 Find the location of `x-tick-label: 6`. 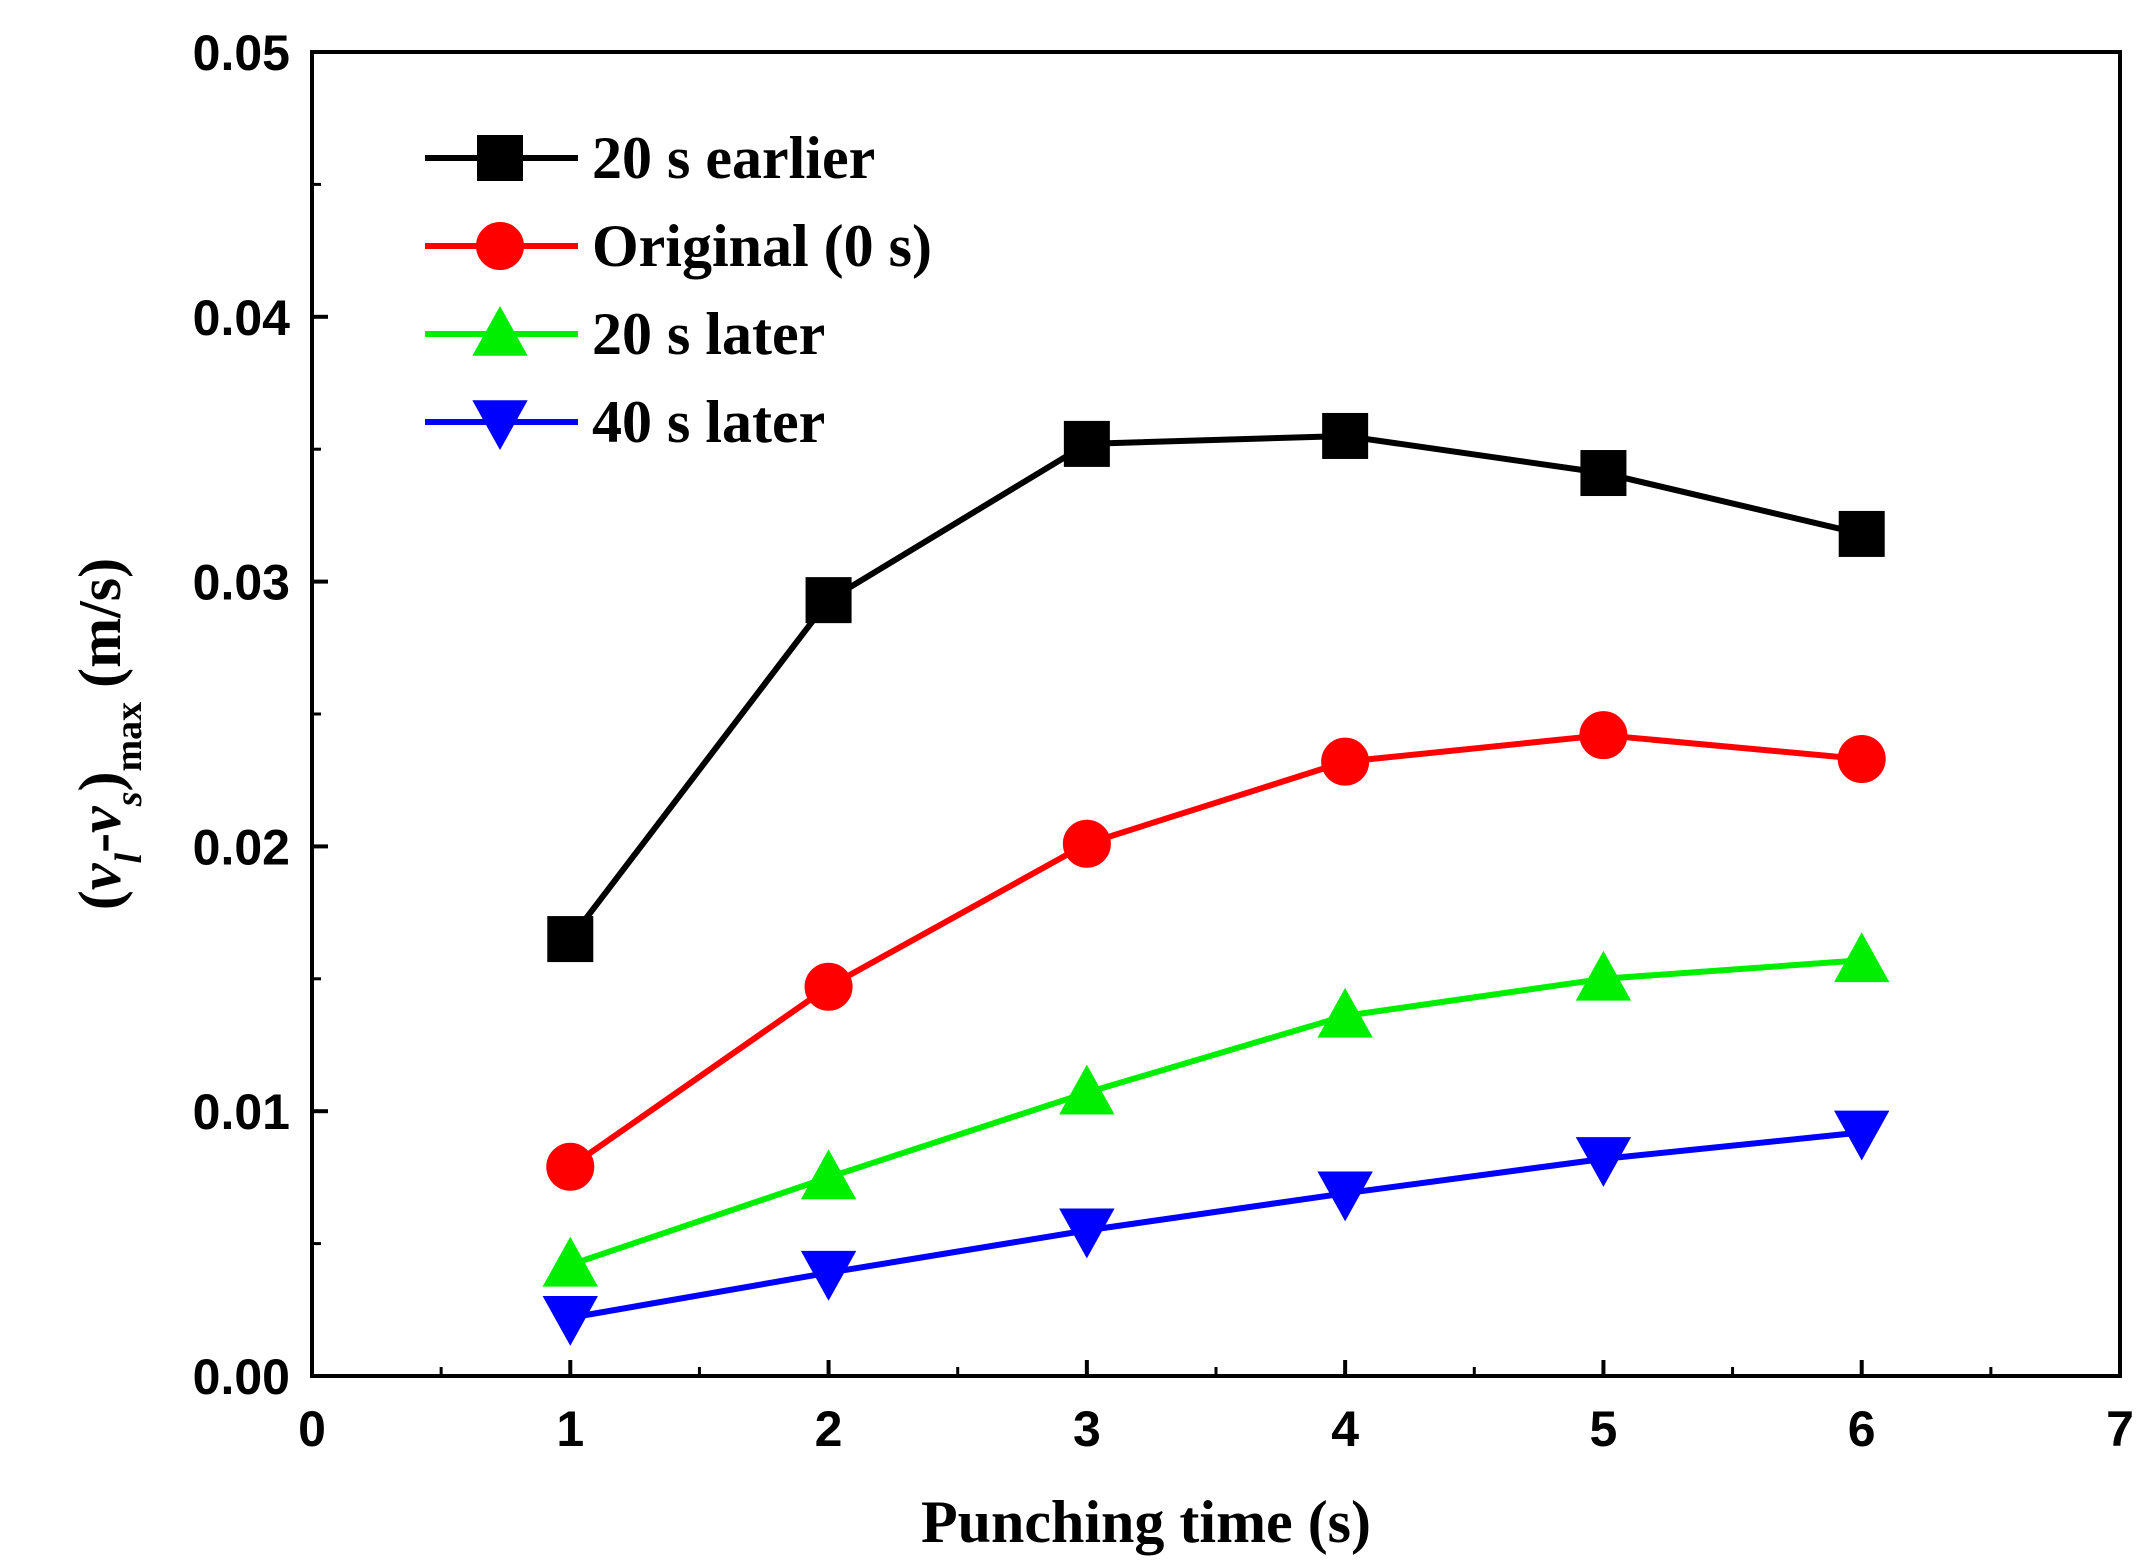

x-tick-label: 6 is located at coordinates (1862, 1429).